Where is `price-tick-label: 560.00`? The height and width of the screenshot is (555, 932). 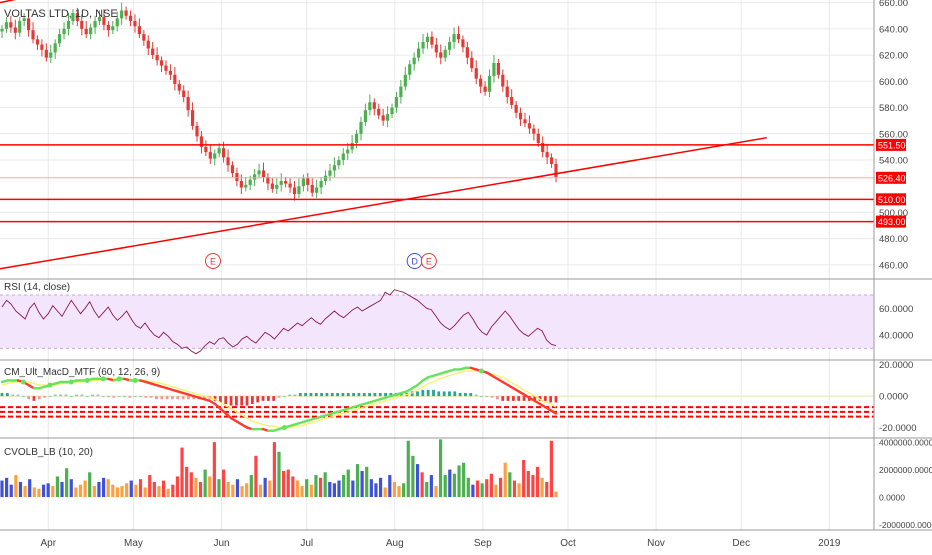
price-tick-label: 560.00 is located at coordinates (893, 134).